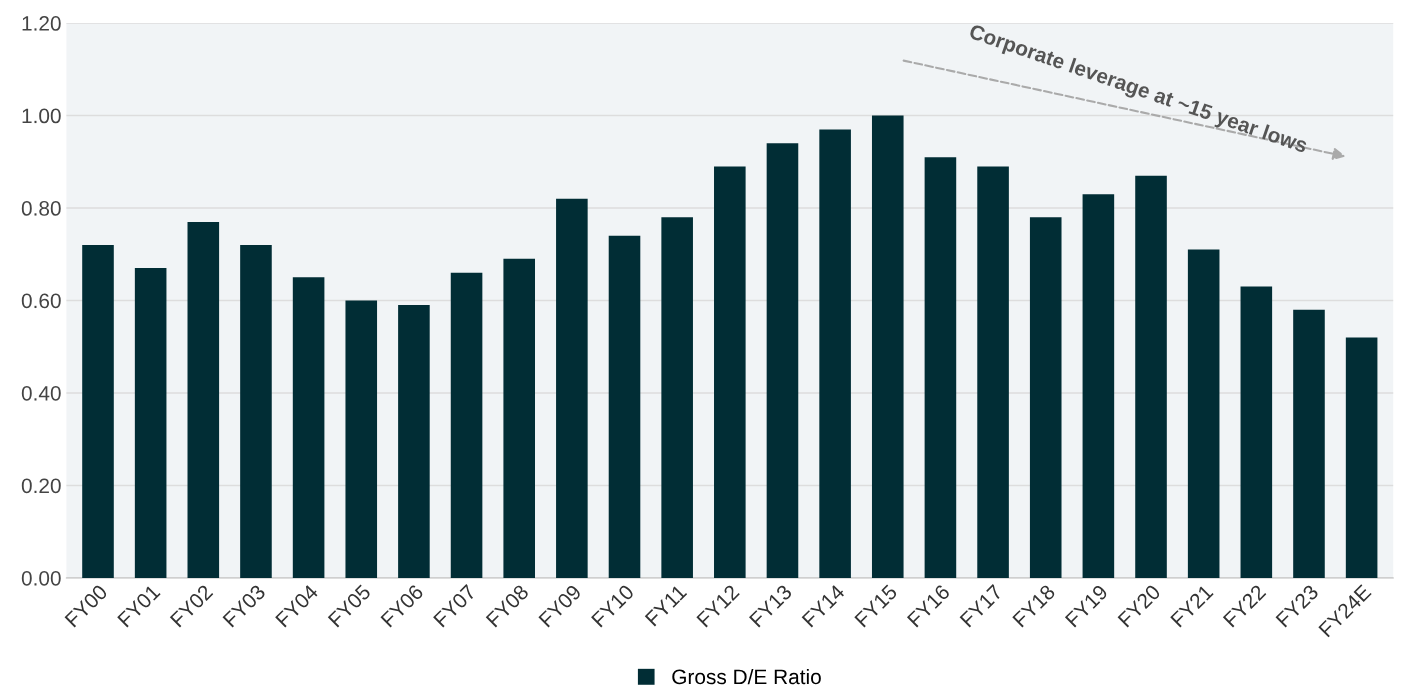 The height and width of the screenshot is (698, 1413). What do you see at coordinates (746, 676) in the screenshot?
I see `legend-label: Gross D/E Ratio` at bounding box center [746, 676].